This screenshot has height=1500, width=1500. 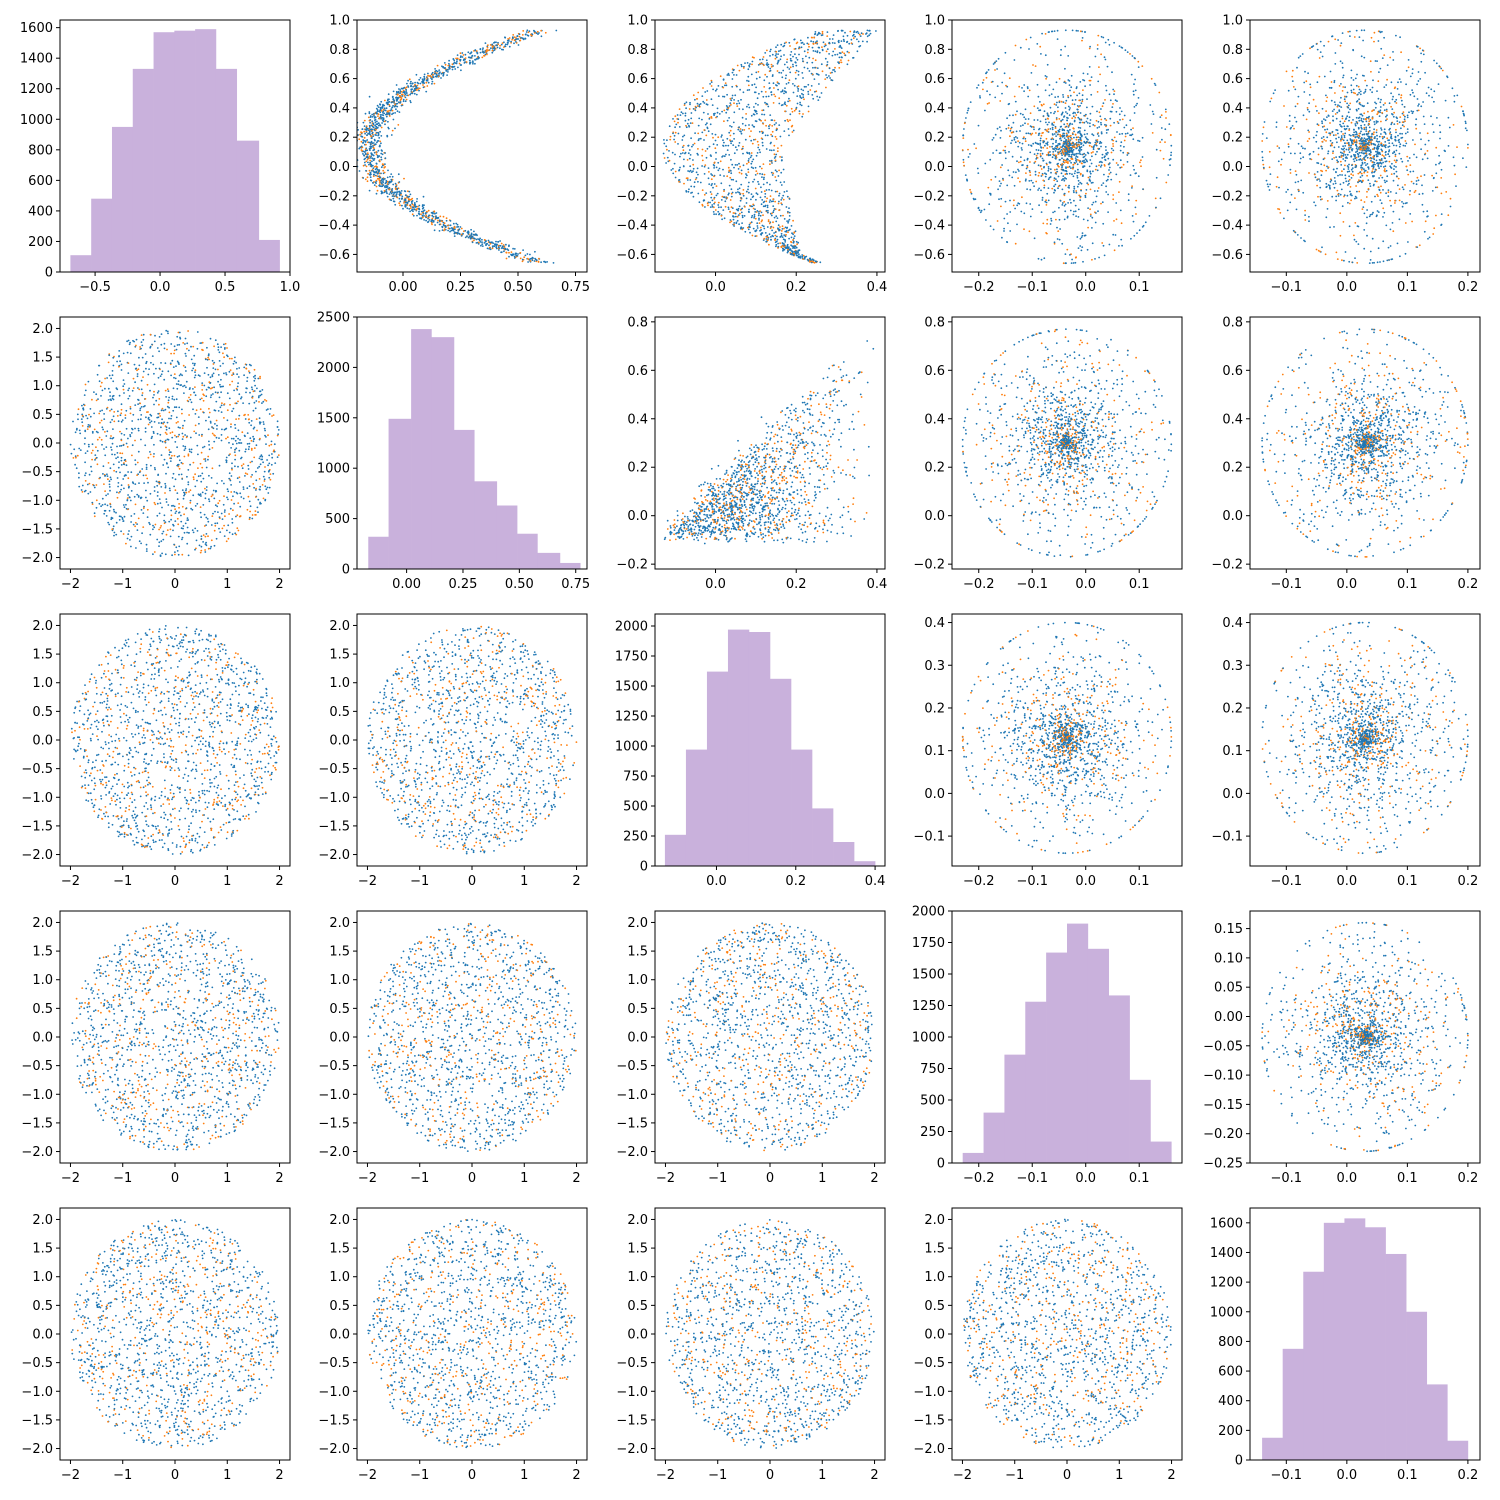 What do you see at coordinates (877, 287) in the screenshot?
I see `x-tick-label: 0.4` at bounding box center [877, 287].